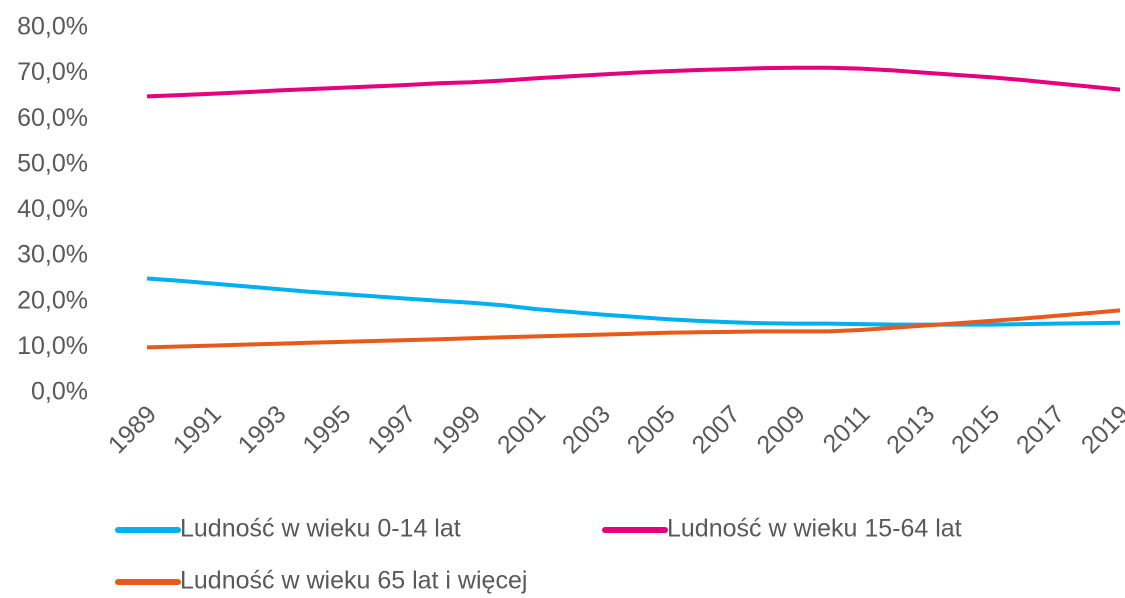 Image resolution: width=1125 pixels, height=598 pixels. What do you see at coordinates (52, 209) in the screenshot?
I see `y-tick-label: 40,0%` at bounding box center [52, 209].